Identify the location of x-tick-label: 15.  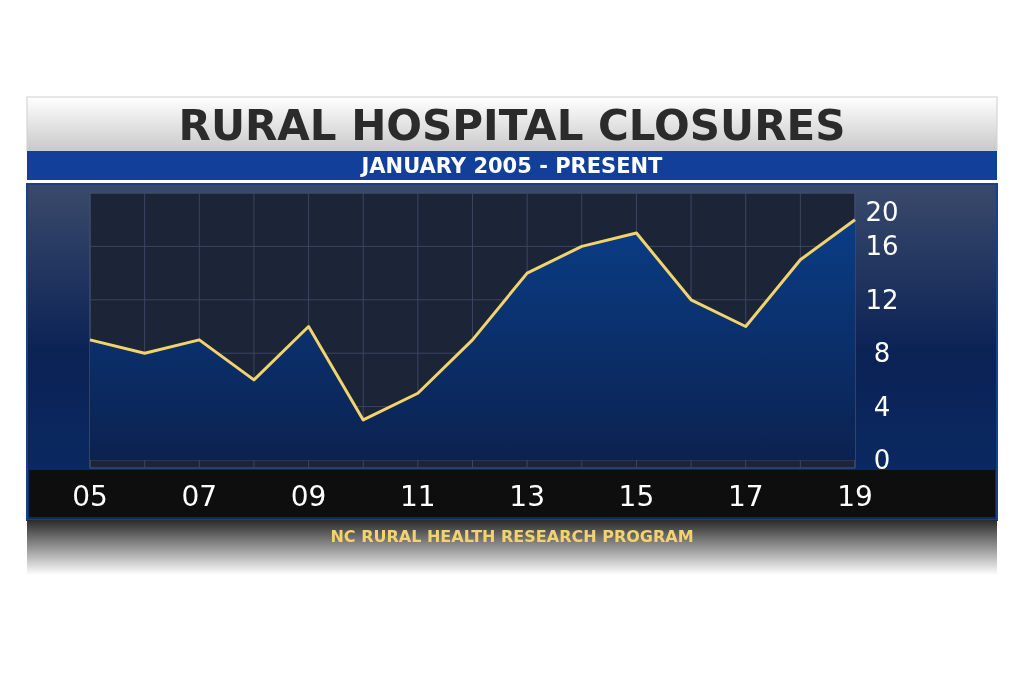
(636, 496).